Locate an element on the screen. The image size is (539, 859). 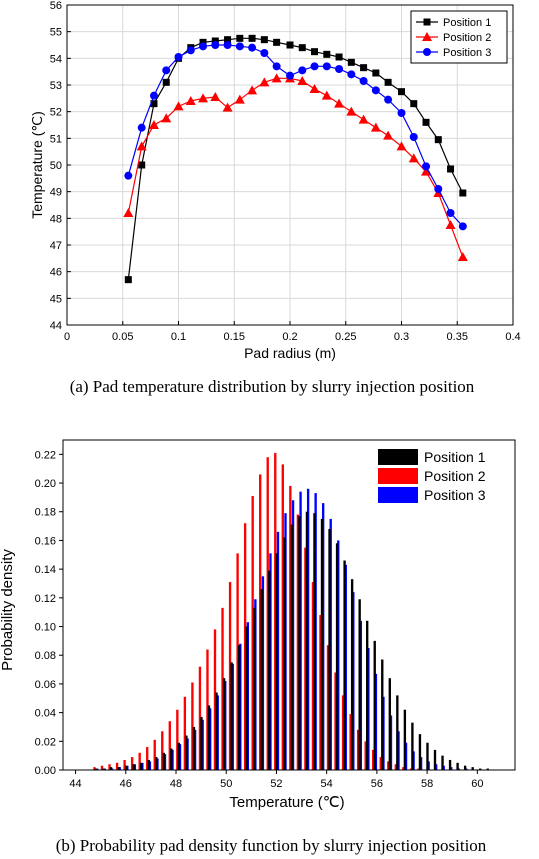
chart-b-y-tick-label: 0.18 is located at coordinates (45, 513).